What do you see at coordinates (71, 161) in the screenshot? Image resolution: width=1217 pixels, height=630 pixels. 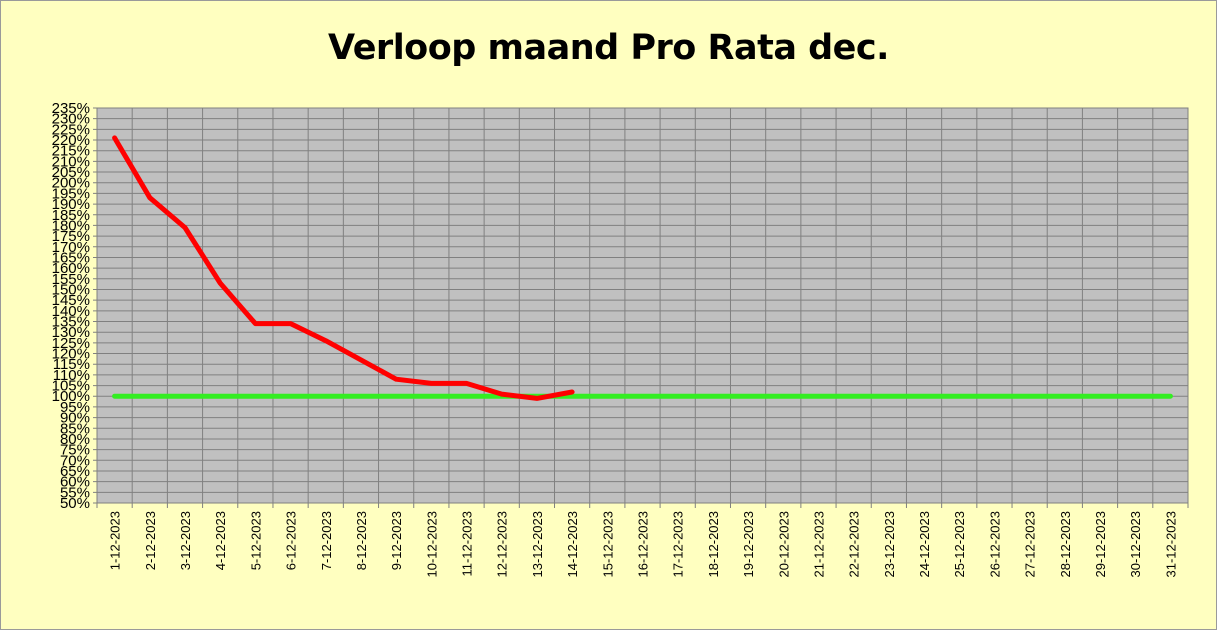 I see `y-tick-label: 210%` at bounding box center [71, 161].